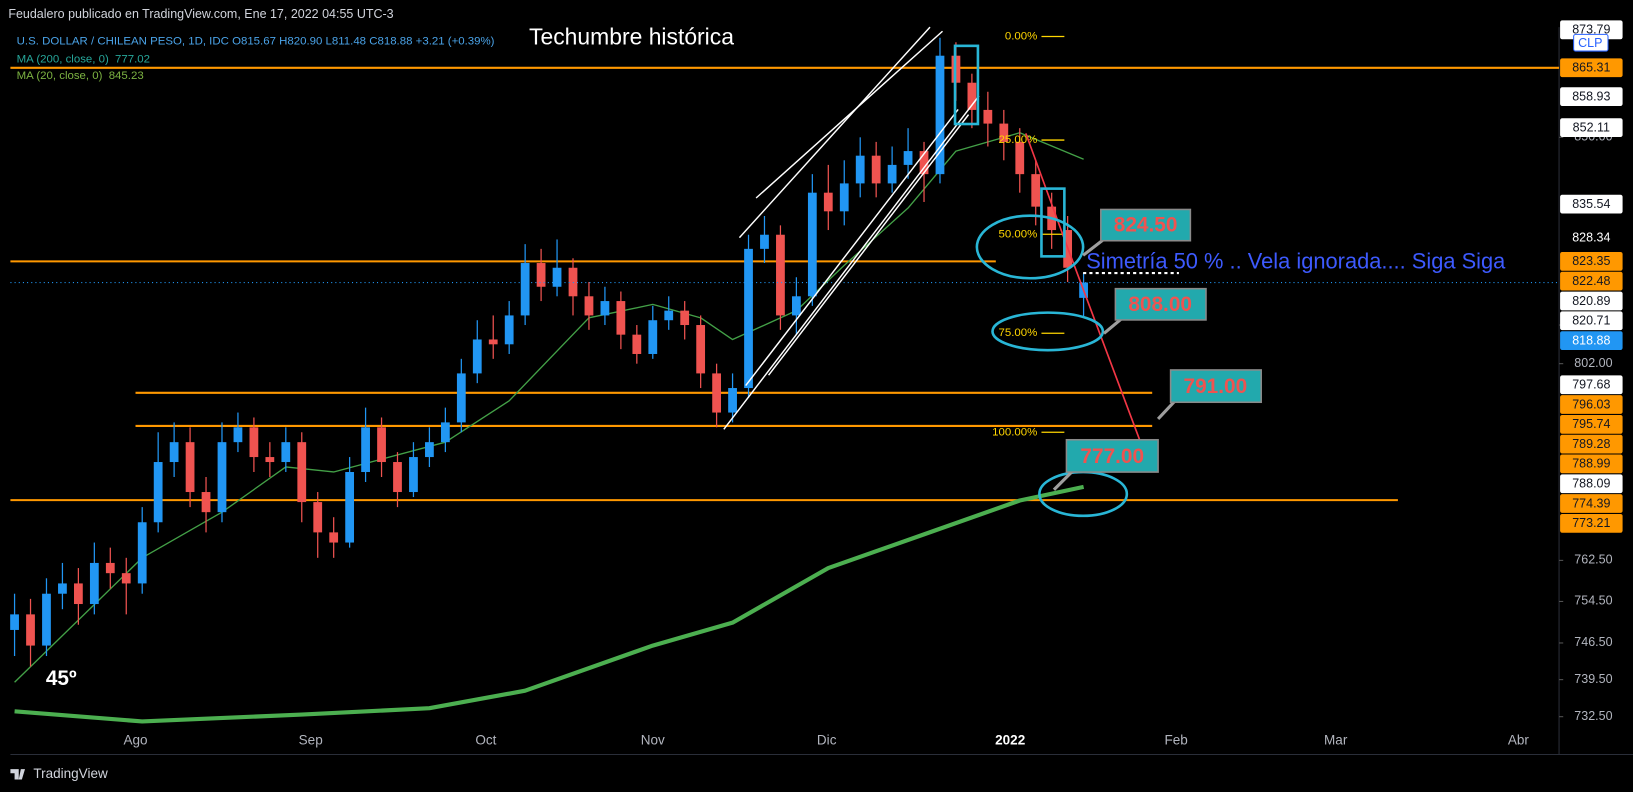  What do you see at coordinates (1591, 321) in the screenshot?
I see `price-label: 820.71` at bounding box center [1591, 321].